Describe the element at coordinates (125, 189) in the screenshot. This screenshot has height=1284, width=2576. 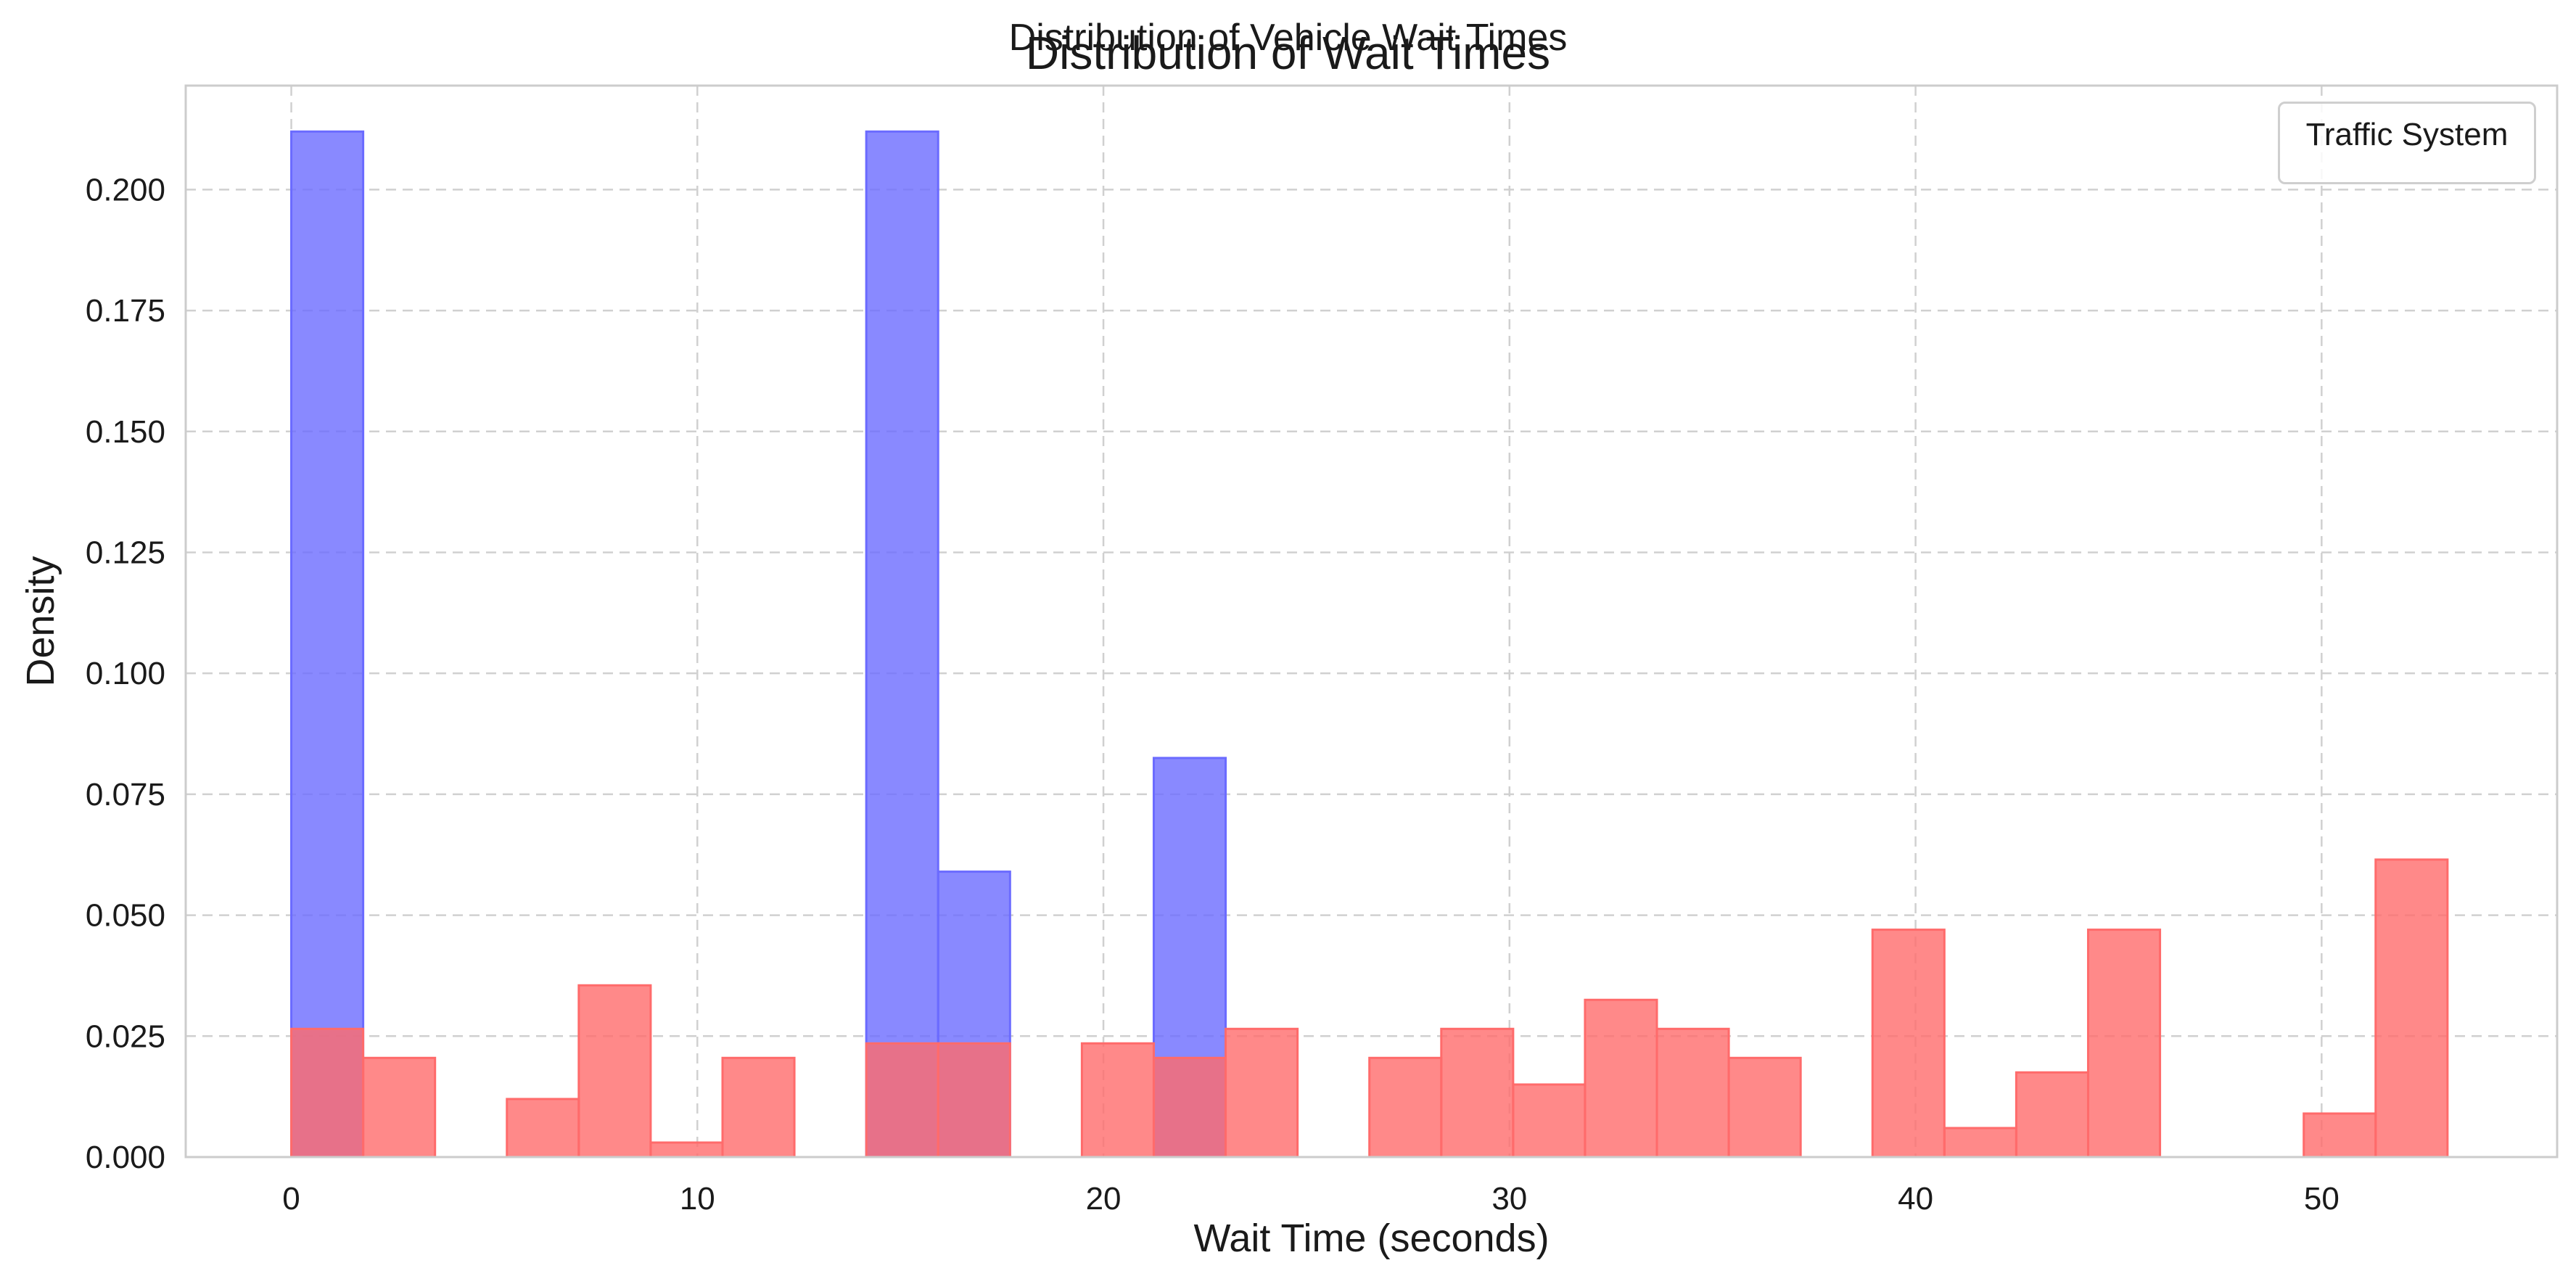
I see `y-tick-label: 0.200` at that location.